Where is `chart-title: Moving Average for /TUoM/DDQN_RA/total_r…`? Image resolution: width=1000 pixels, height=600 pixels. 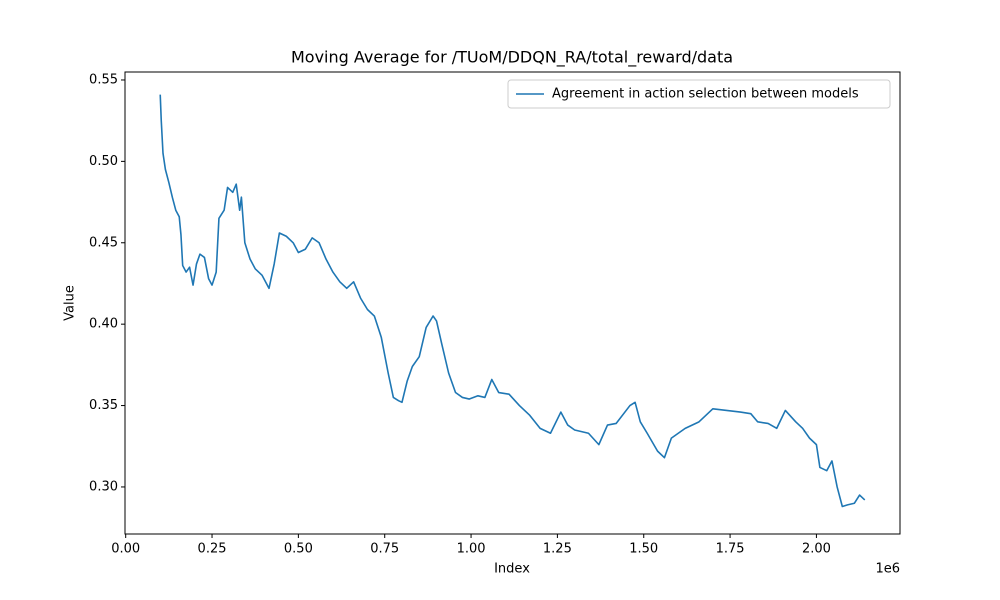
chart-title: Moving Average for /TUoM/DDQN_RA/total_r… is located at coordinates (512, 58).